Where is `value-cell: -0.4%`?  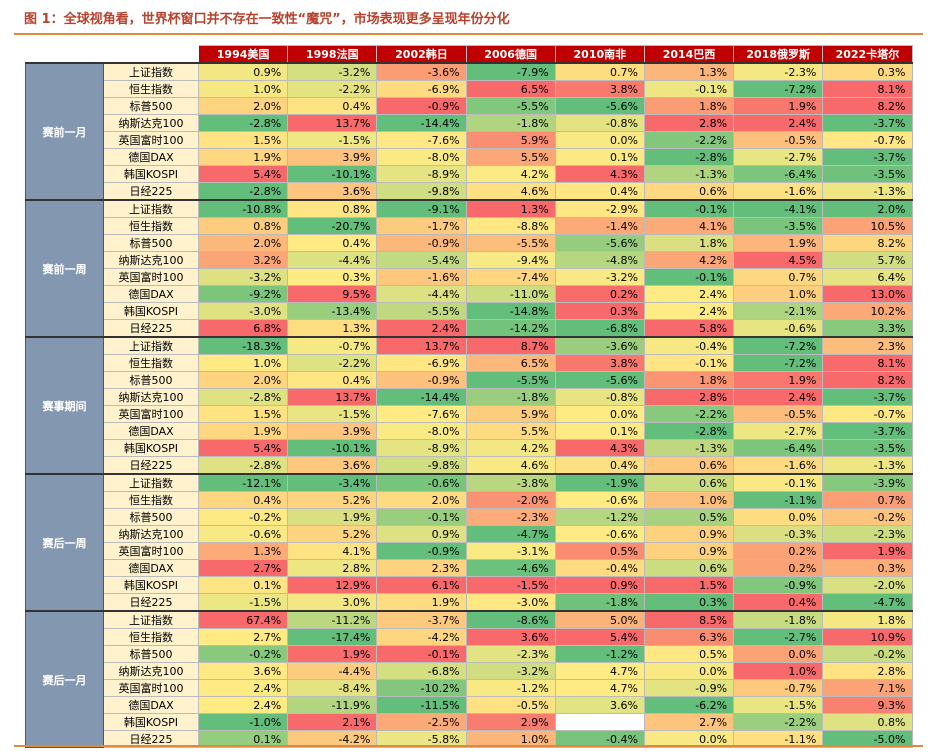 value-cell: -0.4% is located at coordinates (689, 345).